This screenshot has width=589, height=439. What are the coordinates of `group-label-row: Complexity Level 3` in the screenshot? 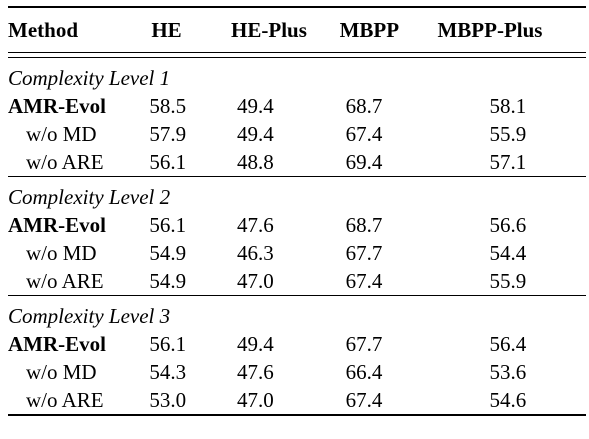 It's located at (297, 312).